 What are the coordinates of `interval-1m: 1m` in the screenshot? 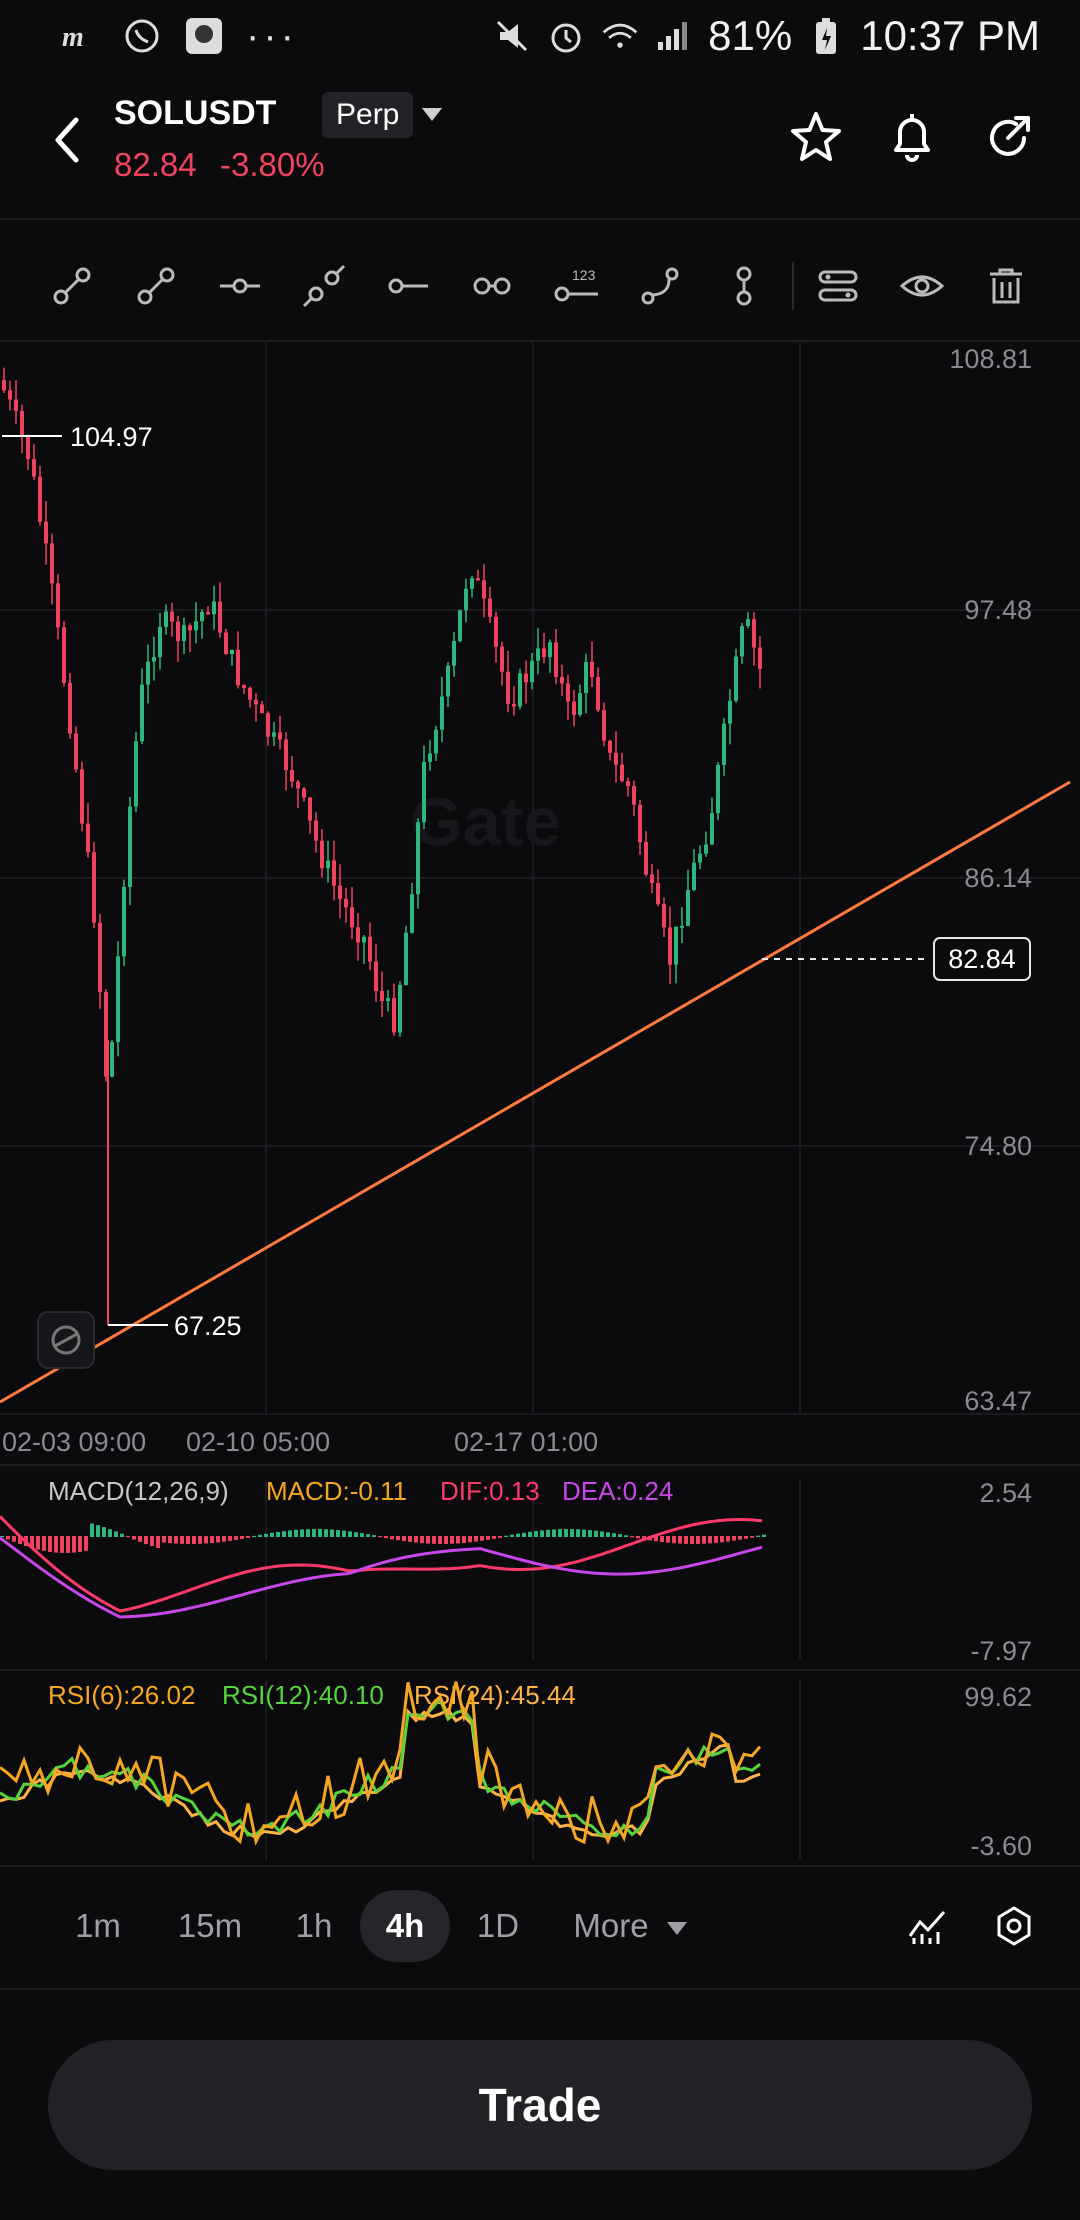 It's located at (98, 1925).